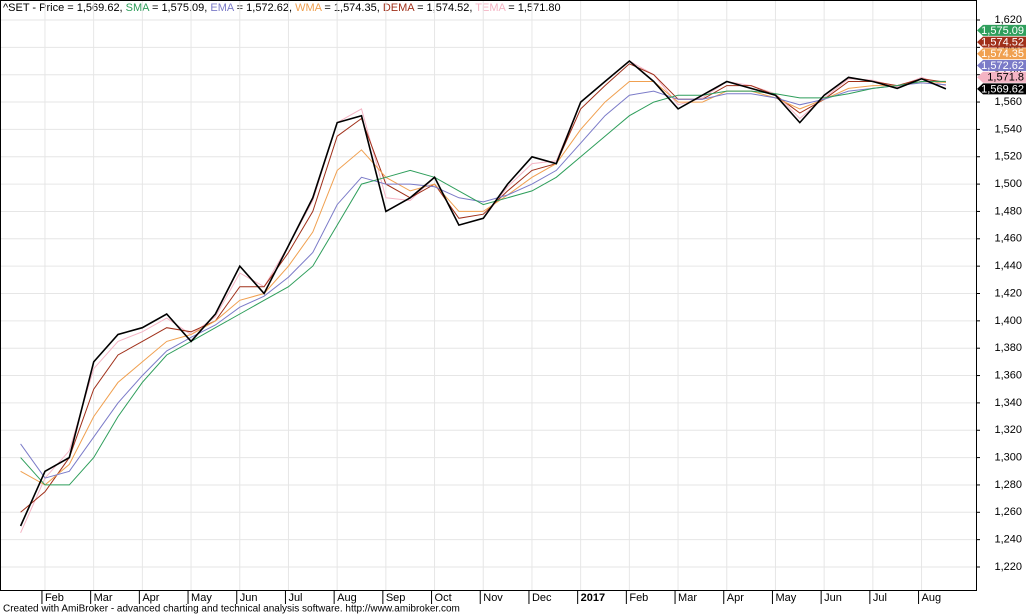 The width and height of the screenshot is (1026, 616). I want to click on legend-value: = 1,574.52,, so click(444, 8).